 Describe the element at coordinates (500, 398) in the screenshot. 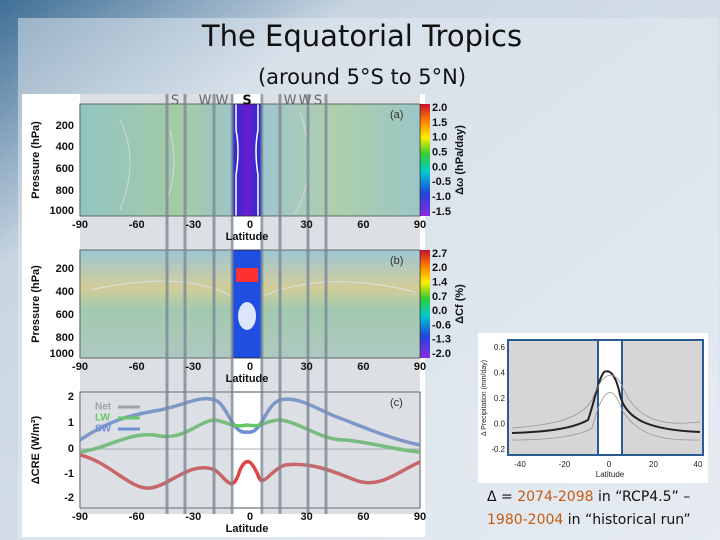

I see `inset-y-tick-label: 0.2` at that location.